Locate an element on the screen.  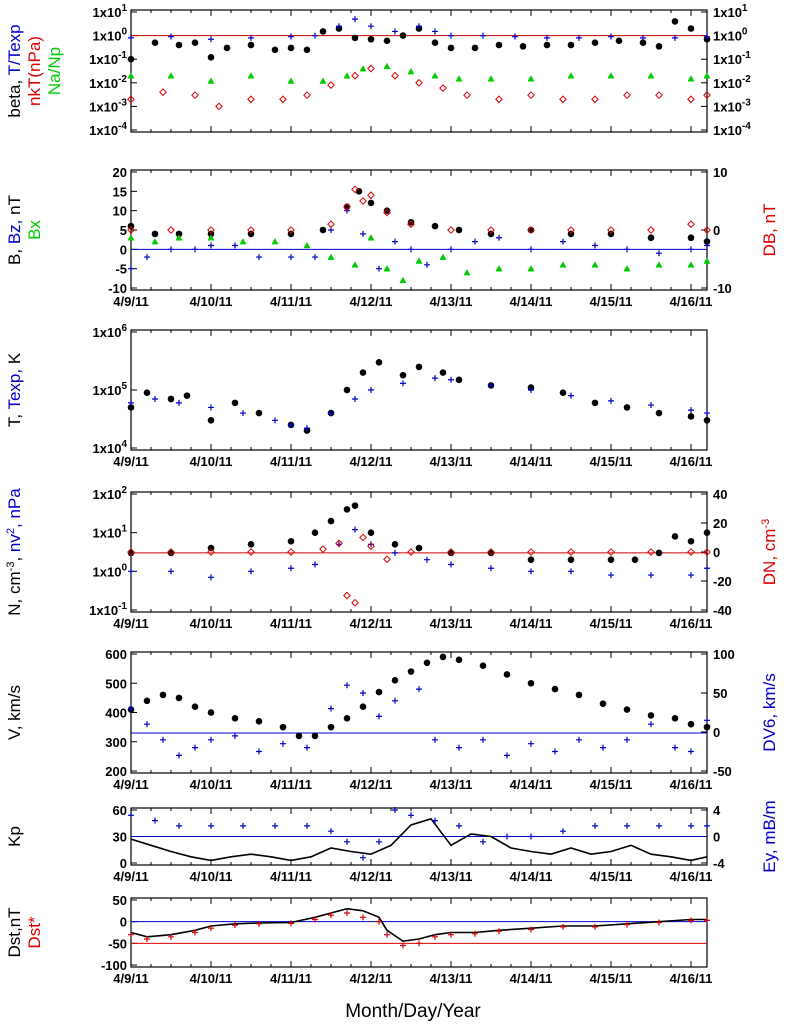
y2-tick-label: 1x10⁻⁴ is located at coordinates (732, 129).